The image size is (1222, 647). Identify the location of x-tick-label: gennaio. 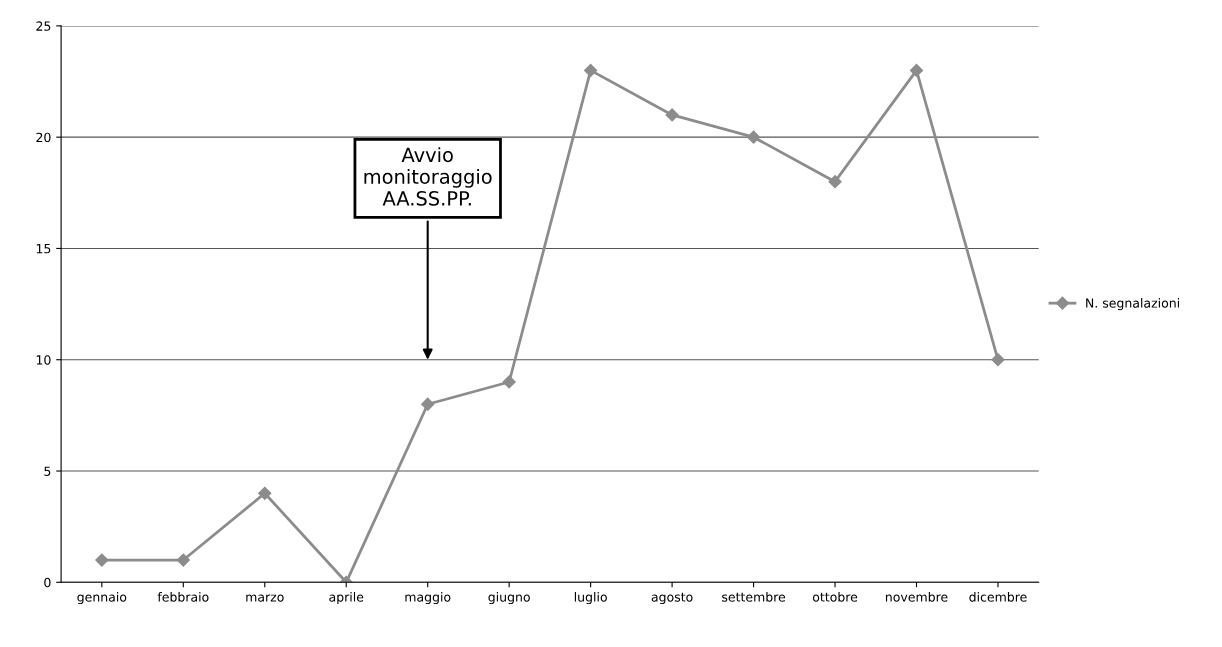
(102, 598).